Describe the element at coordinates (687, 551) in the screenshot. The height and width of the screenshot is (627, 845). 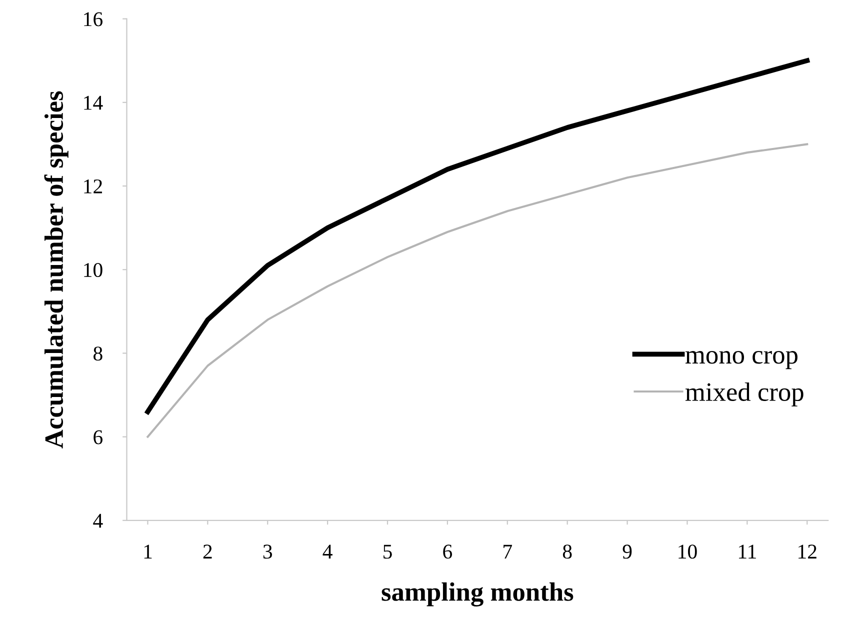
I see `x-tick-label: 10` at that location.